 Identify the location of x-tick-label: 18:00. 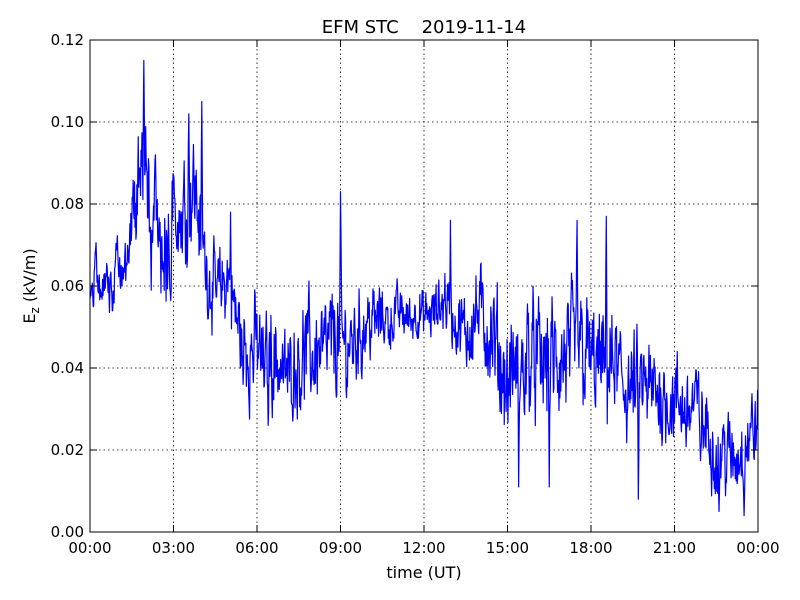
(590, 548).